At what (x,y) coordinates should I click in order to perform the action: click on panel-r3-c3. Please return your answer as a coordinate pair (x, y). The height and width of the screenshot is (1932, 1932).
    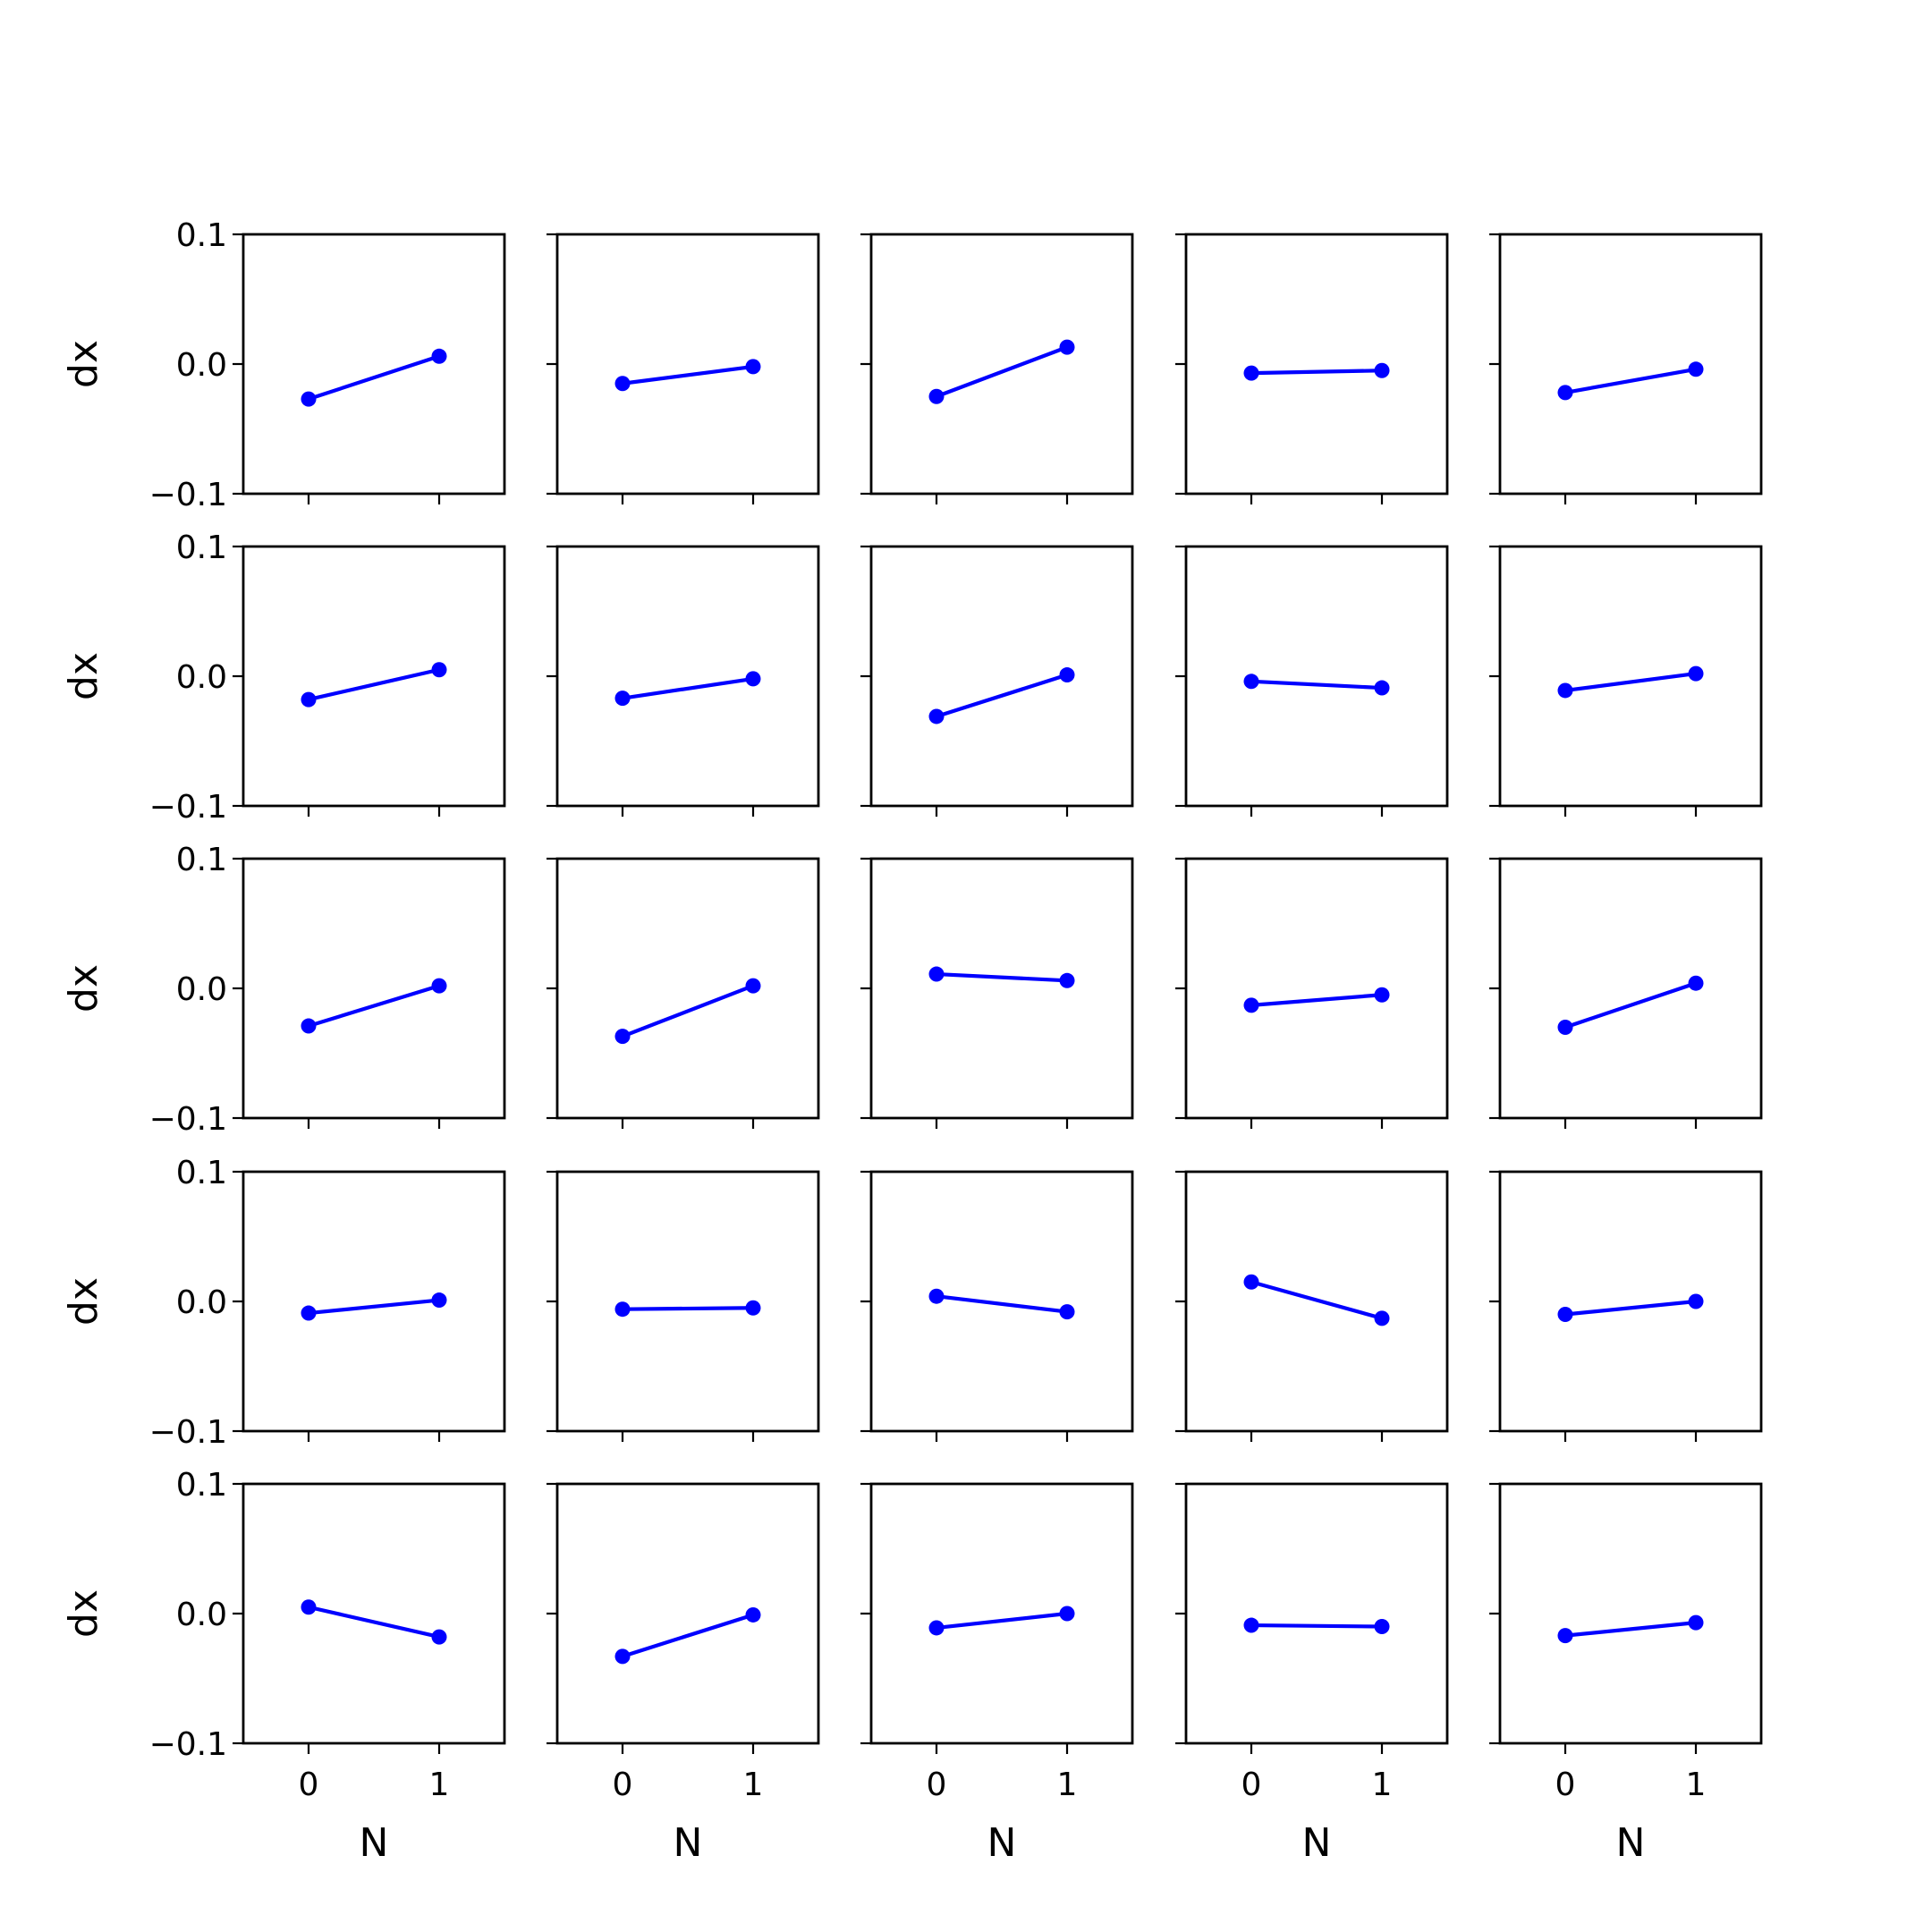
    Looking at the image, I should click on (997, 993).